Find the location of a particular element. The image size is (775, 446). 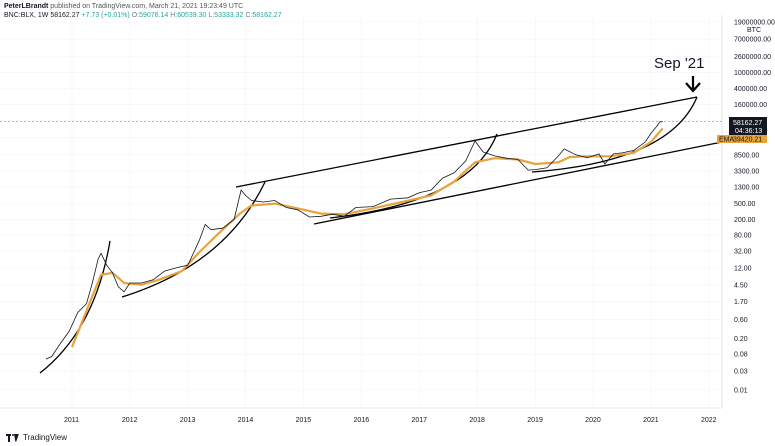

ema-badge: EMA 39420.21 is located at coordinates (742, 139).